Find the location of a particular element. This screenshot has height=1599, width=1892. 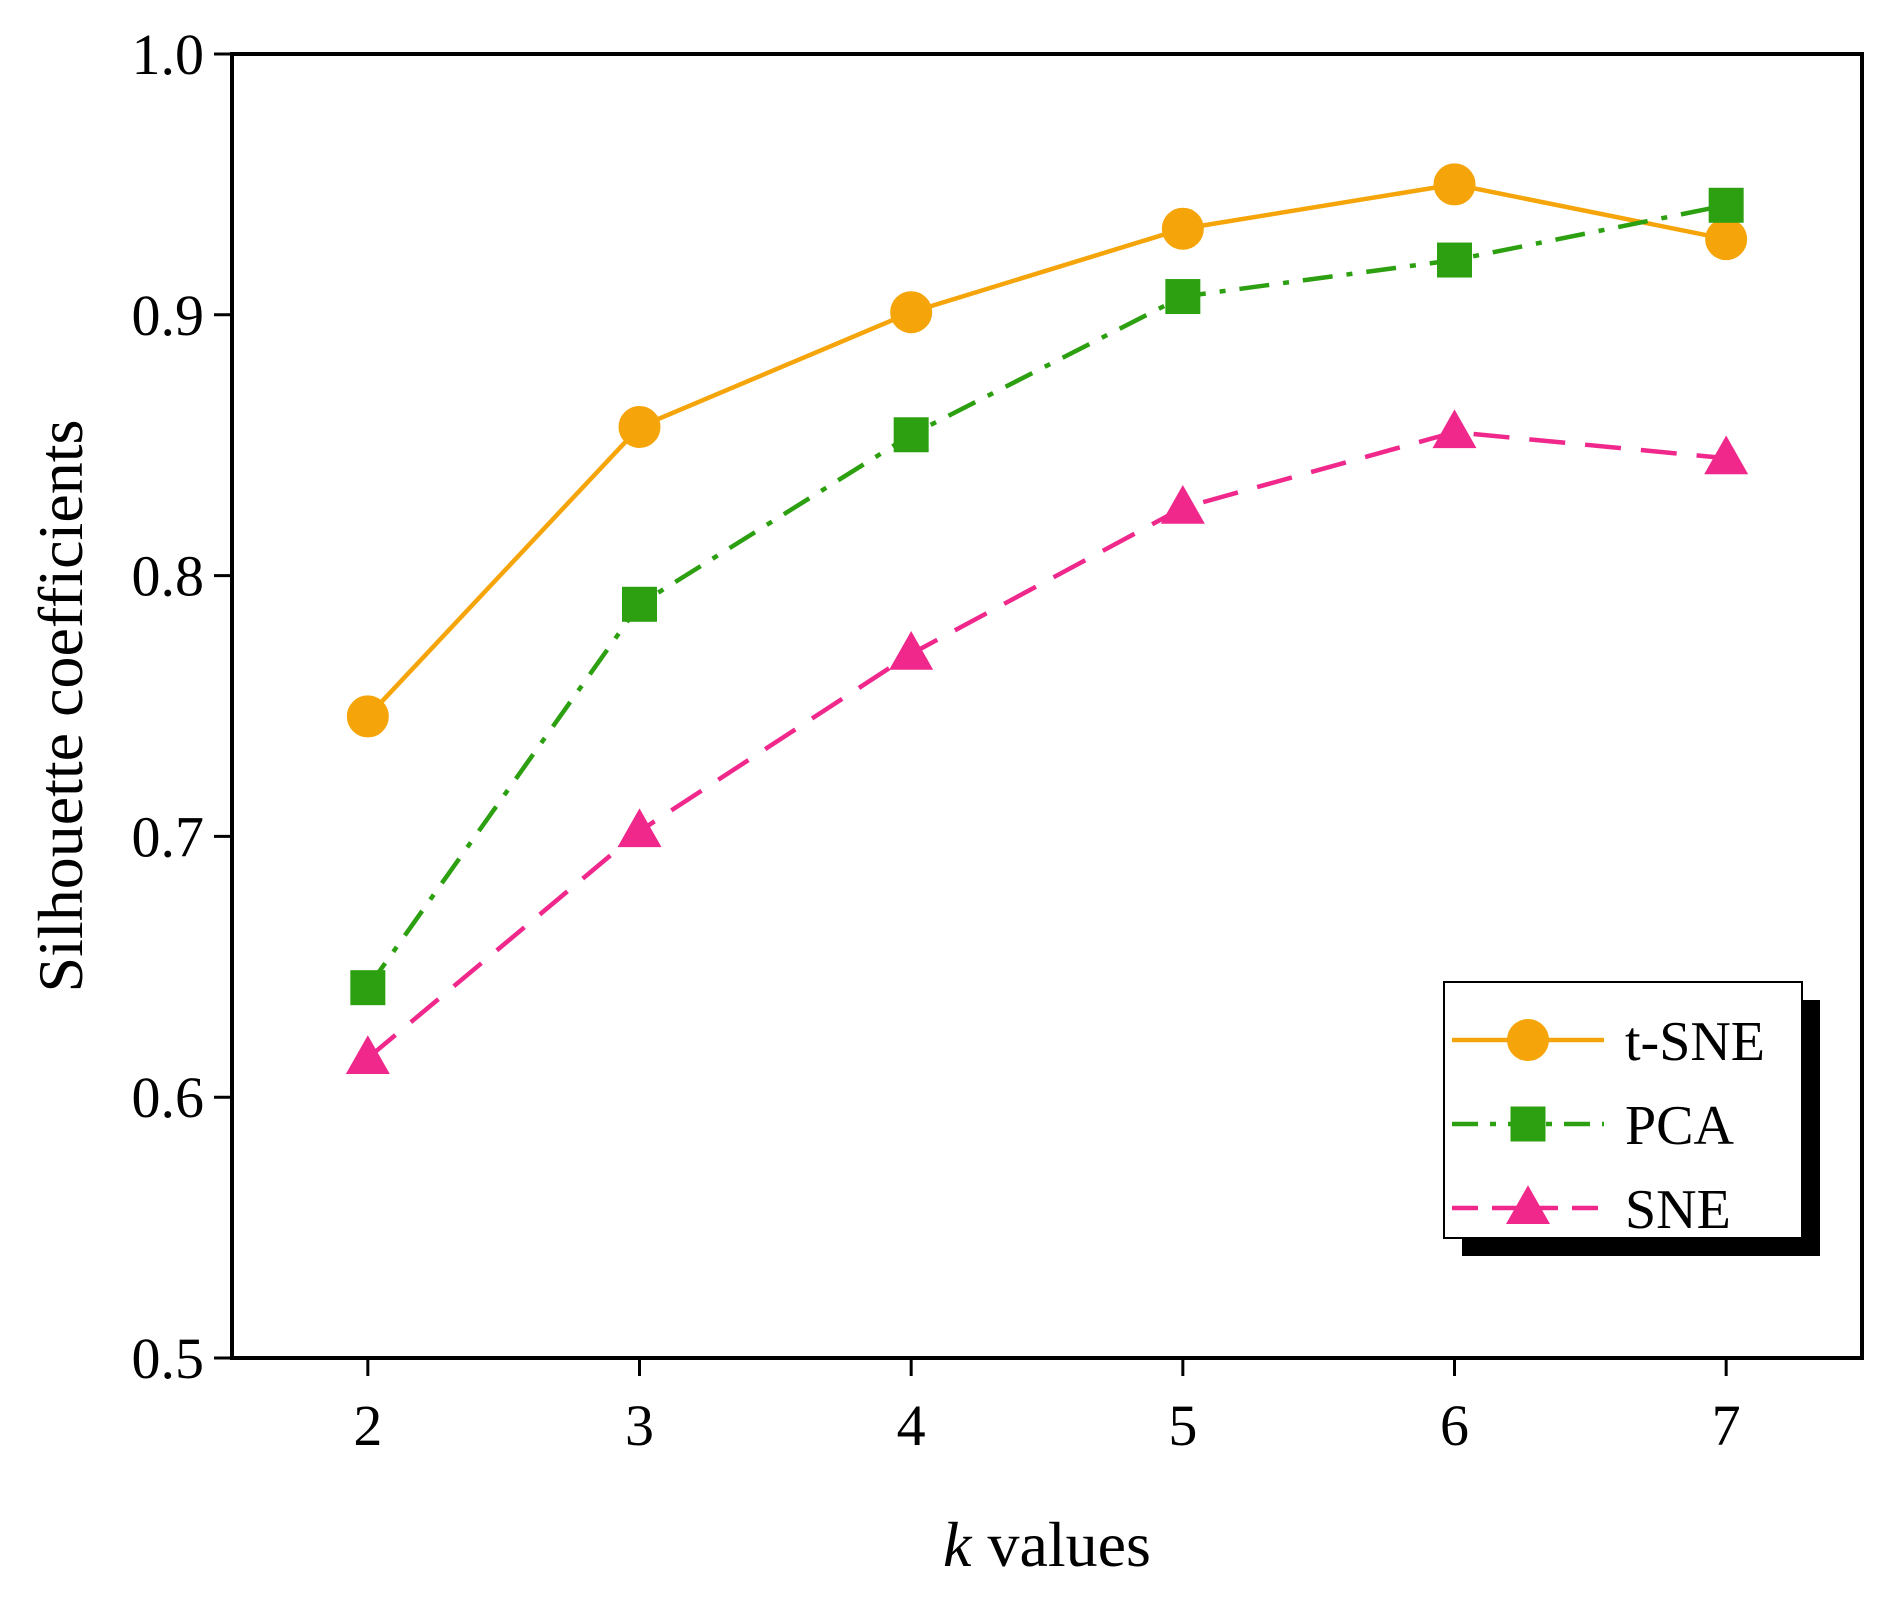

legend-box is located at coordinates (1623, 1110).